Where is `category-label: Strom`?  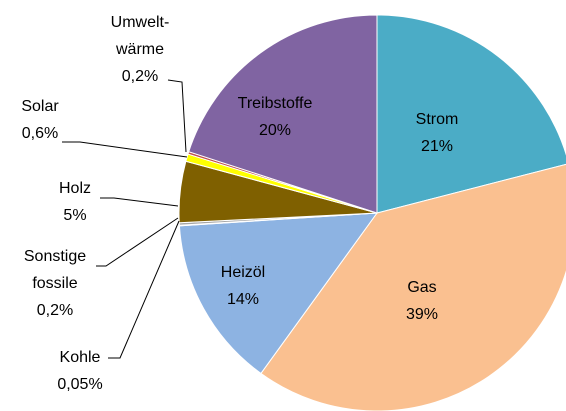
category-label: Strom is located at coordinates (437, 119).